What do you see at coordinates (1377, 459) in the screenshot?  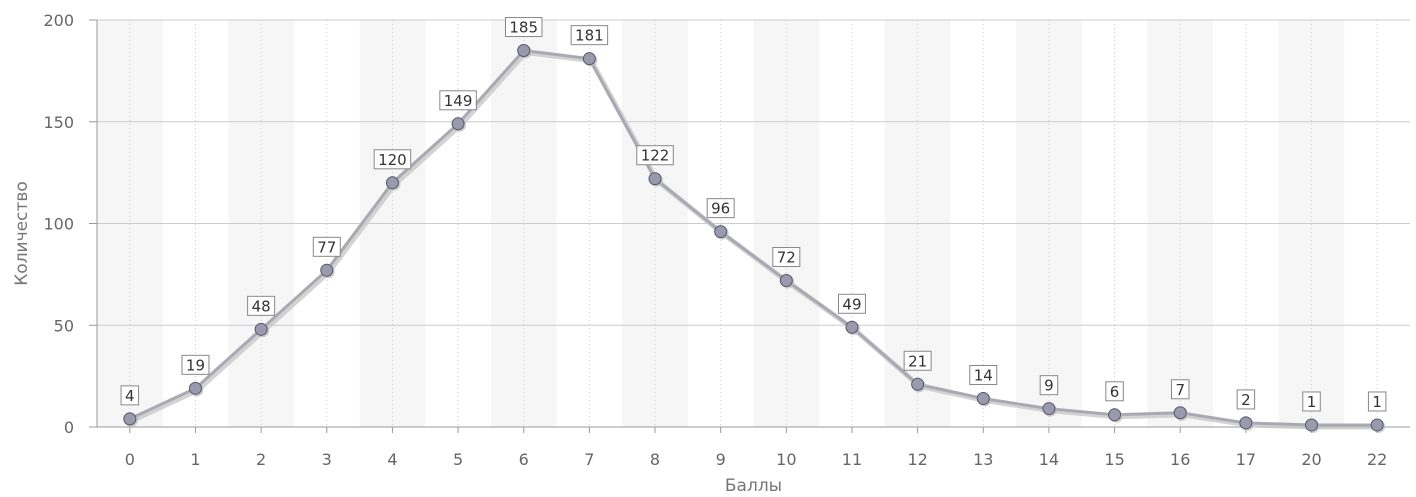 I see `x-tick-label: 22` at bounding box center [1377, 459].